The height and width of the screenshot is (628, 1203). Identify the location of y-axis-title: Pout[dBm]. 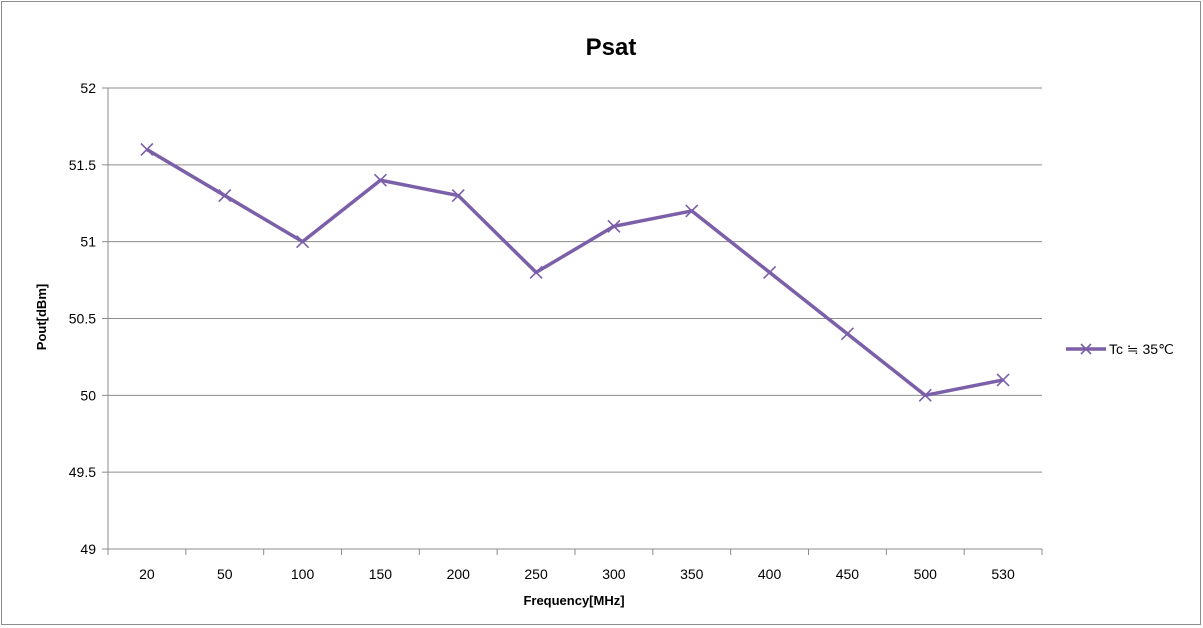
(41, 317).